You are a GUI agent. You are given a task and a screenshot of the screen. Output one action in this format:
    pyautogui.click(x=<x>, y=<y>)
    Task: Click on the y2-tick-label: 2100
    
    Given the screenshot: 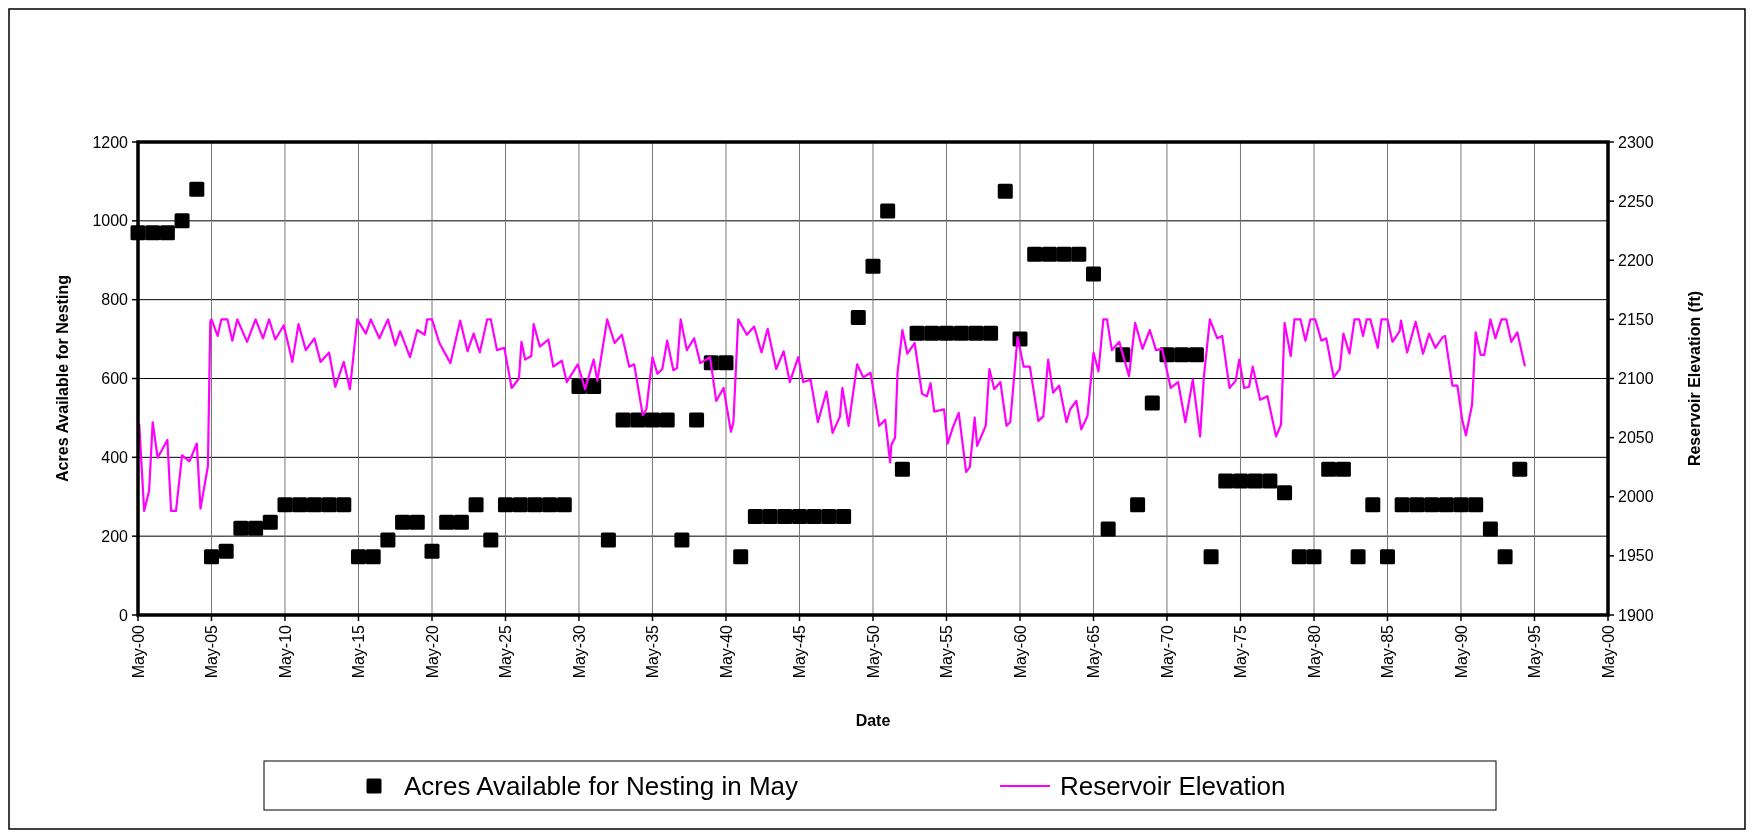 What is the action you would take?
    pyautogui.click(x=1636, y=379)
    